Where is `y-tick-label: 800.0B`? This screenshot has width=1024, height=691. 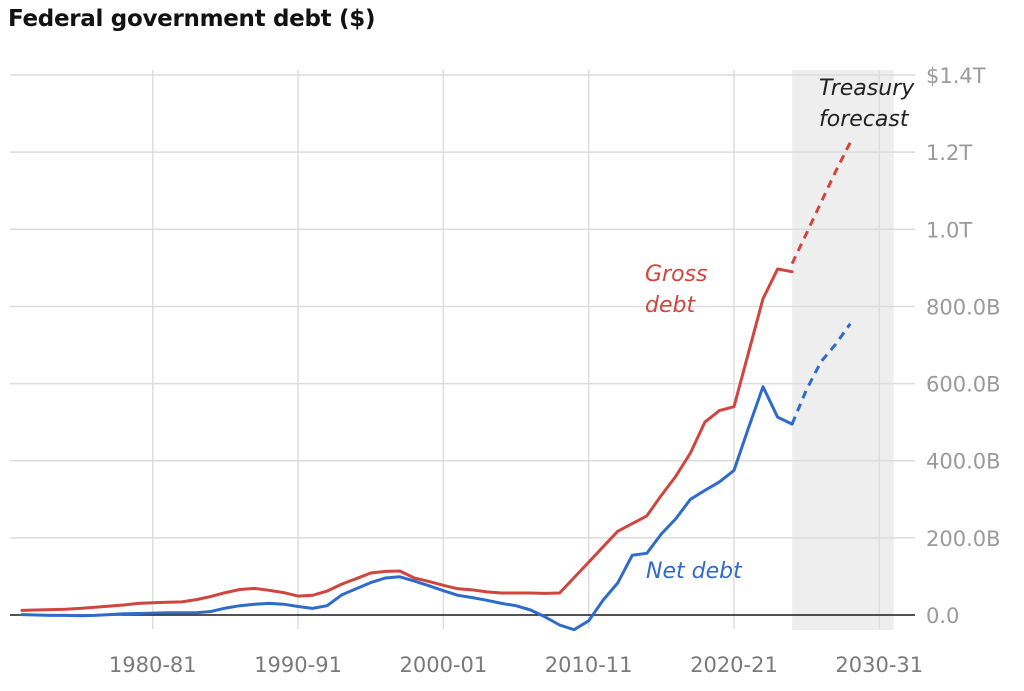
y-tick-label: 800.0B is located at coordinates (963, 307).